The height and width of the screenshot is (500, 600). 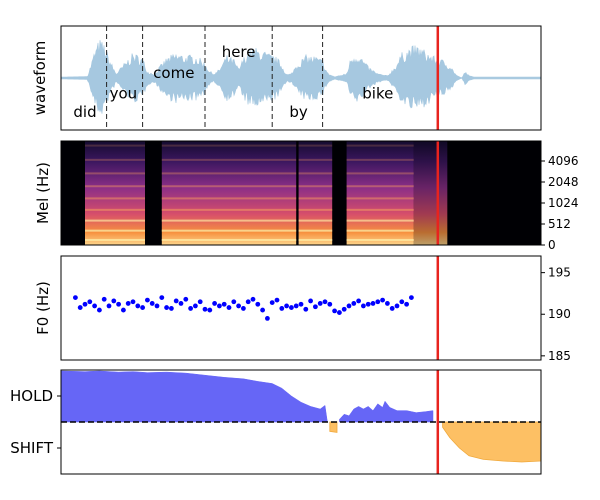 What do you see at coordinates (559, 314) in the screenshot?
I see `f0-ytick-label-190: 190` at bounding box center [559, 314].